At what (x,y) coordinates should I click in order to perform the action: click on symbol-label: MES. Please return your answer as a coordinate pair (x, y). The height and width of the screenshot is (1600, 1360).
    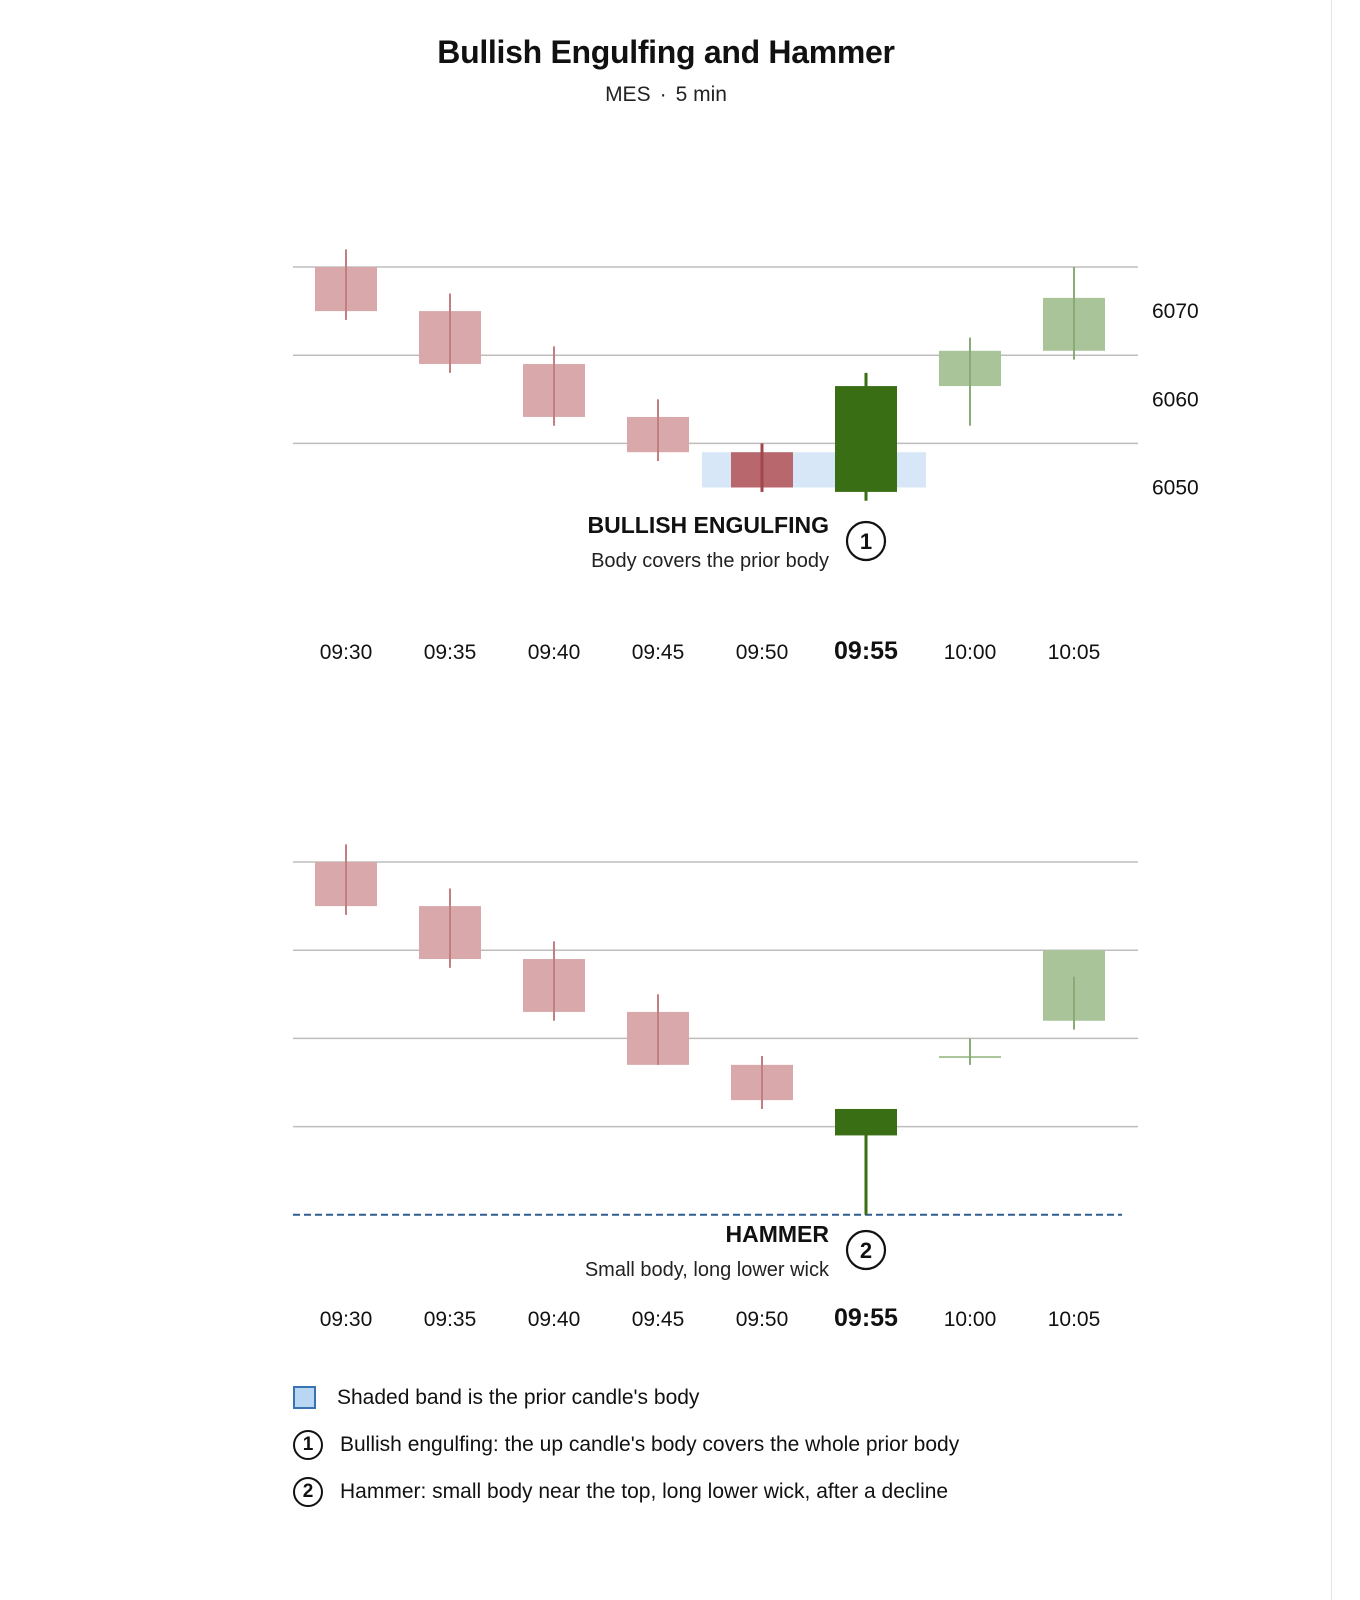
    Looking at the image, I should click on (628, 94).